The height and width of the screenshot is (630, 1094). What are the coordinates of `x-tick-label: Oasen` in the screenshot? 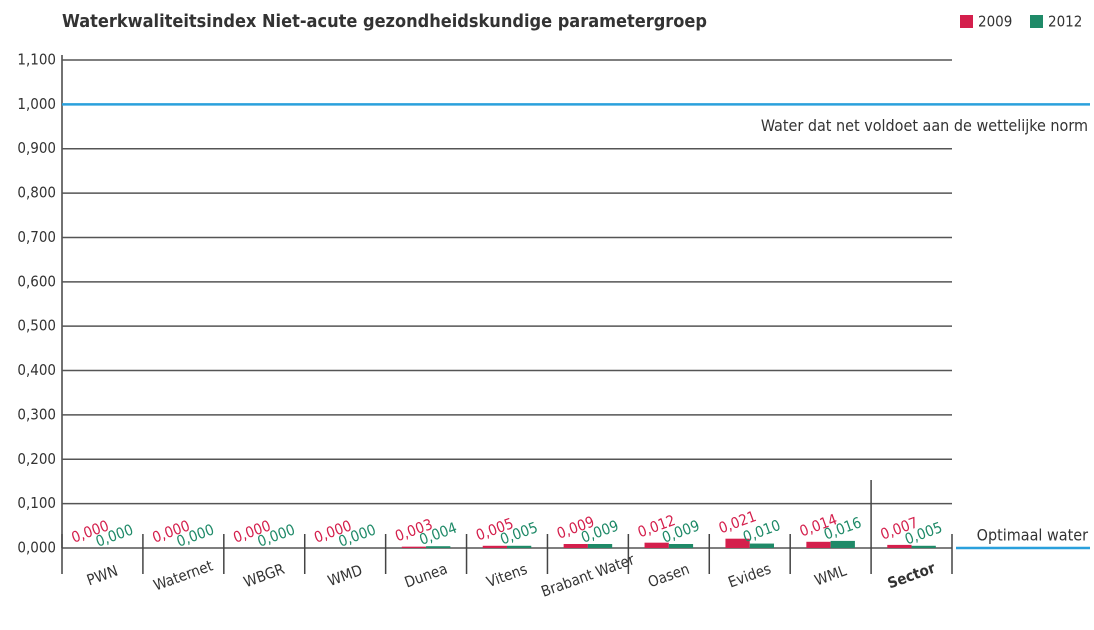 It's located at (668, 576).